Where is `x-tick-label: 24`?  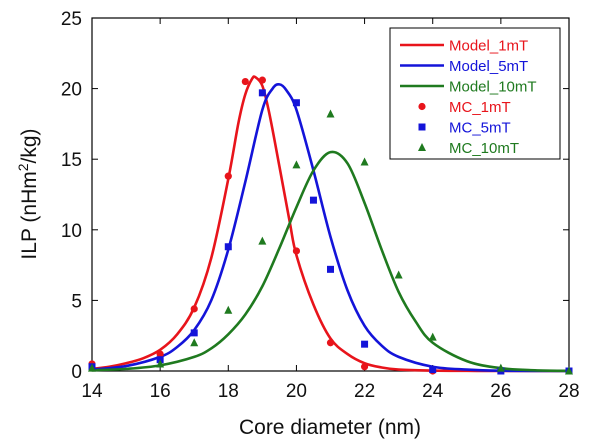 x-tick-label: 24 is located at coordinates (433, 391).